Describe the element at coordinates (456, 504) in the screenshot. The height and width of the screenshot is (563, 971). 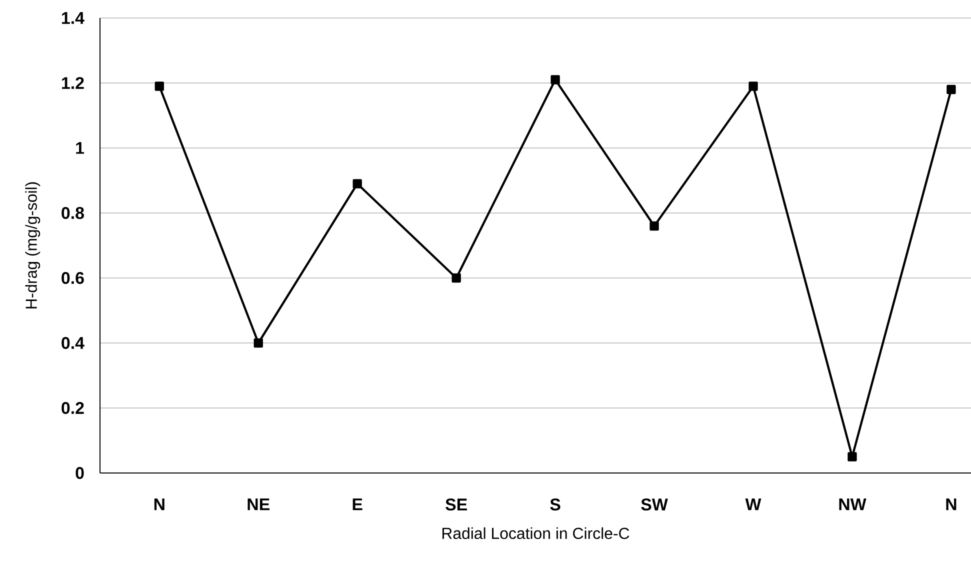
I see `x-tick-label: SE` at that location.